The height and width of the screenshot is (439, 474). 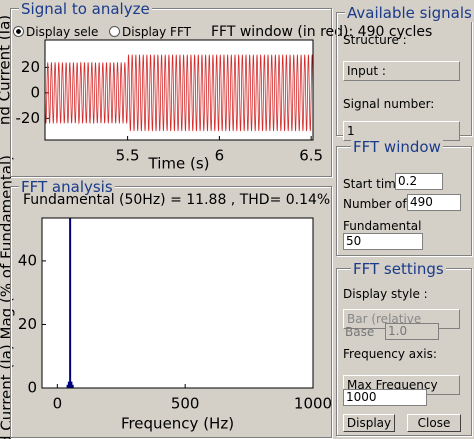 What do you see at coordinates (62, 32) in the screenshot?
I see `radio-label: Display sele` at bounding box center [62, 32].